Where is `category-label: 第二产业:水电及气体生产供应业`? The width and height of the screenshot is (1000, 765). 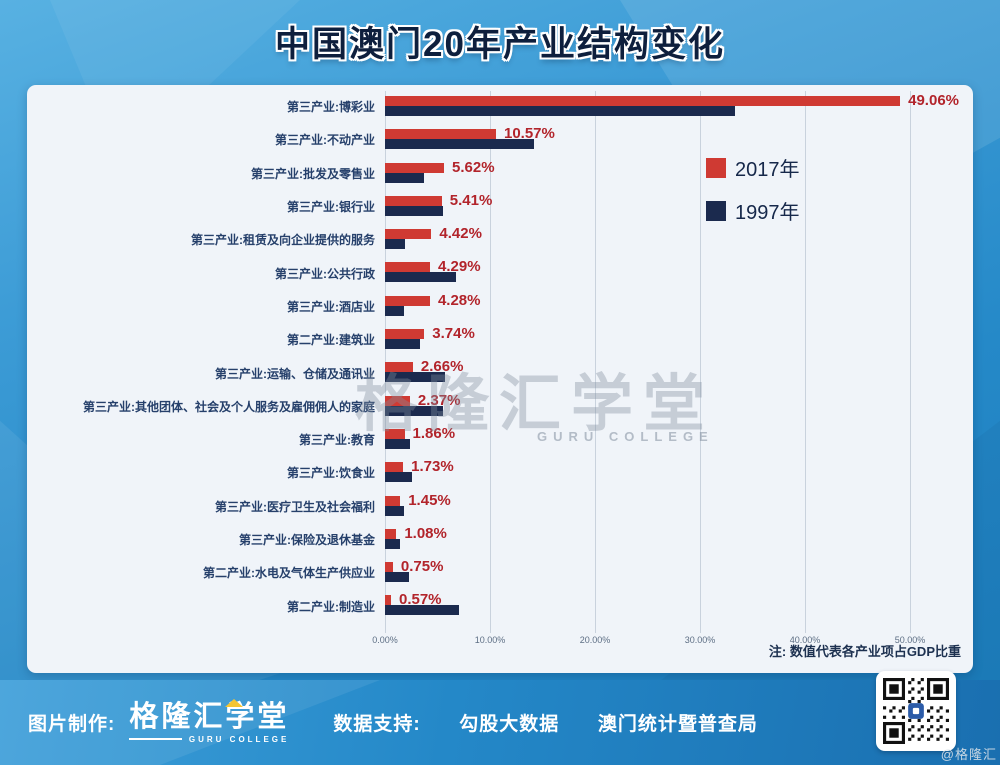 category-label: 第二产业:水电及气体生产供应业 is located at coordinates (289, 573).